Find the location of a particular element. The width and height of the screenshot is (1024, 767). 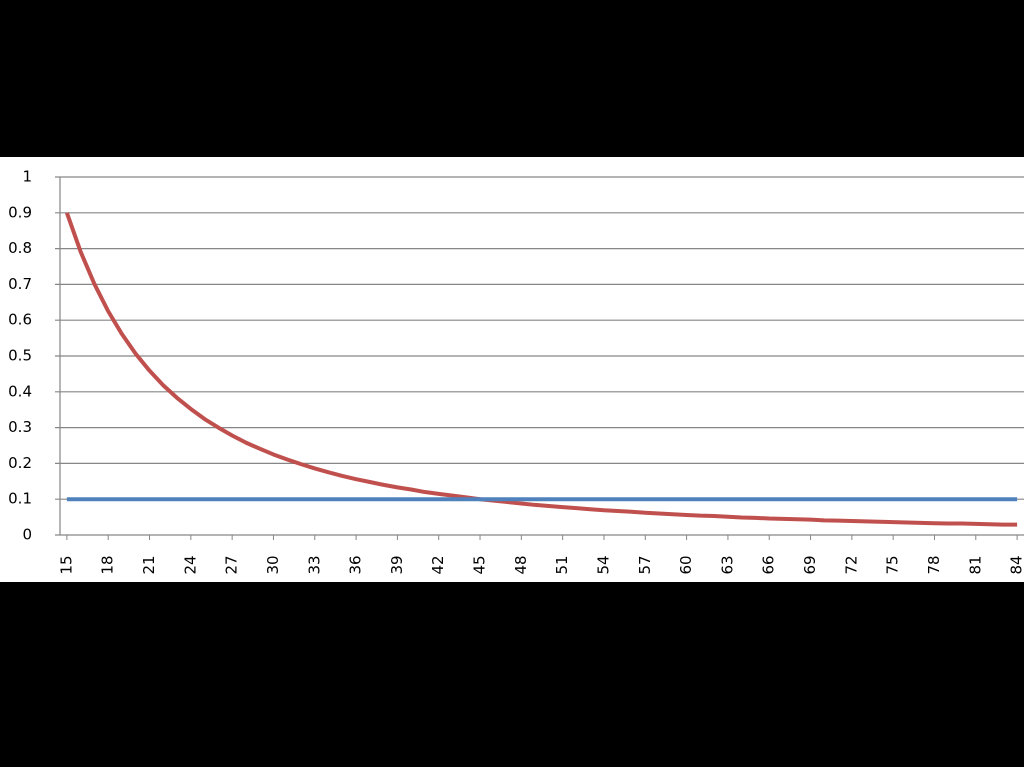

x-tick-label: 60 is located at coordinates (686, 564).